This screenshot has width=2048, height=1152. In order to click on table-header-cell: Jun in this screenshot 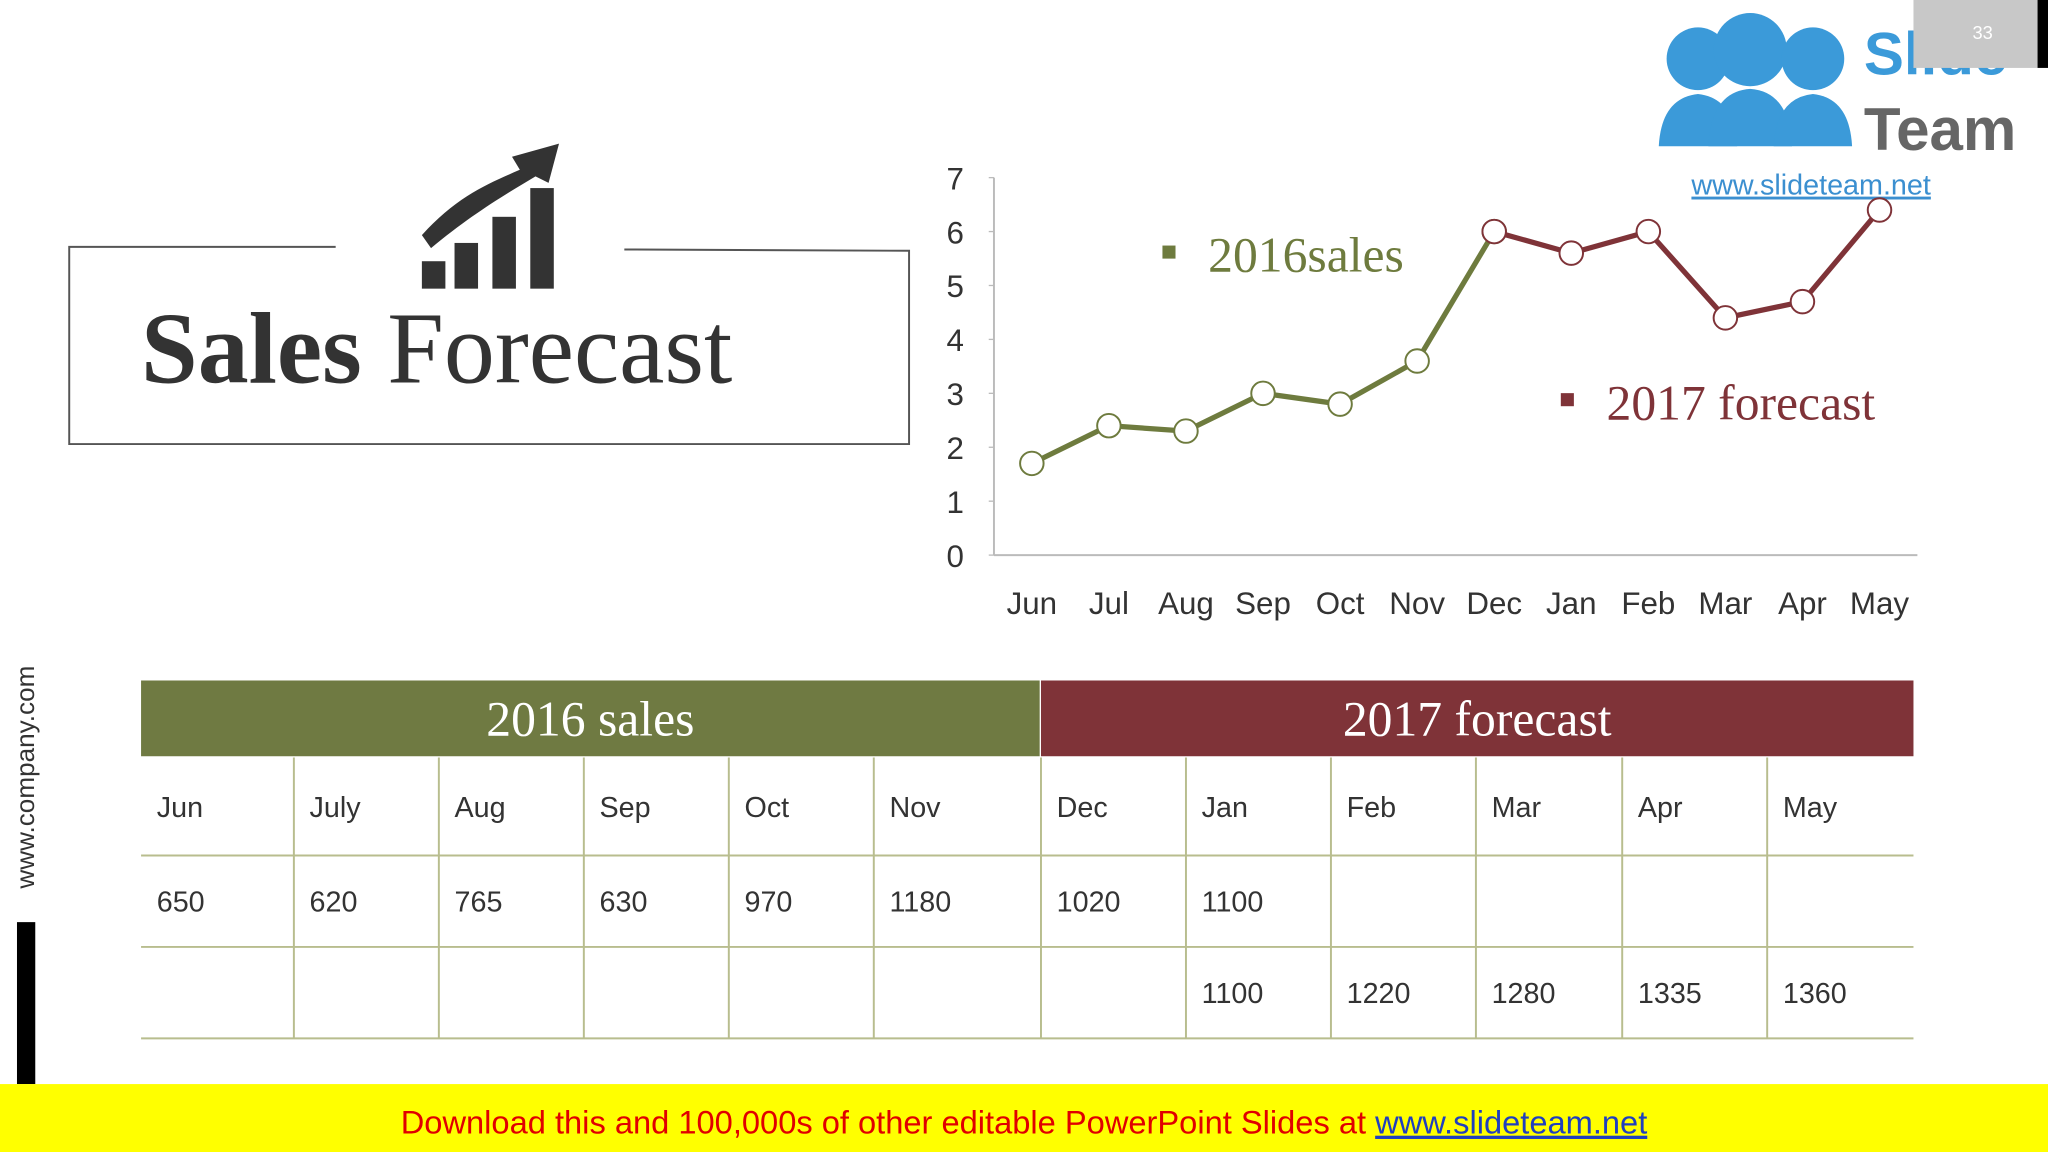, I will do `click(180, 808)`.